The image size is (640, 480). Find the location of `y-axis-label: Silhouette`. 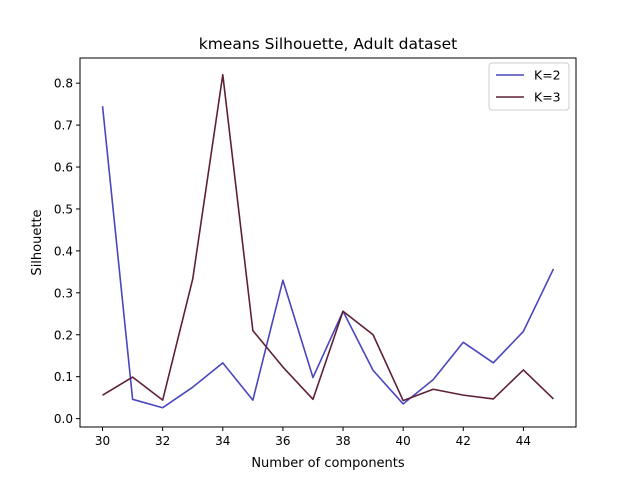

y-axis-label: Silhouette is located at coordinates (37, 242).